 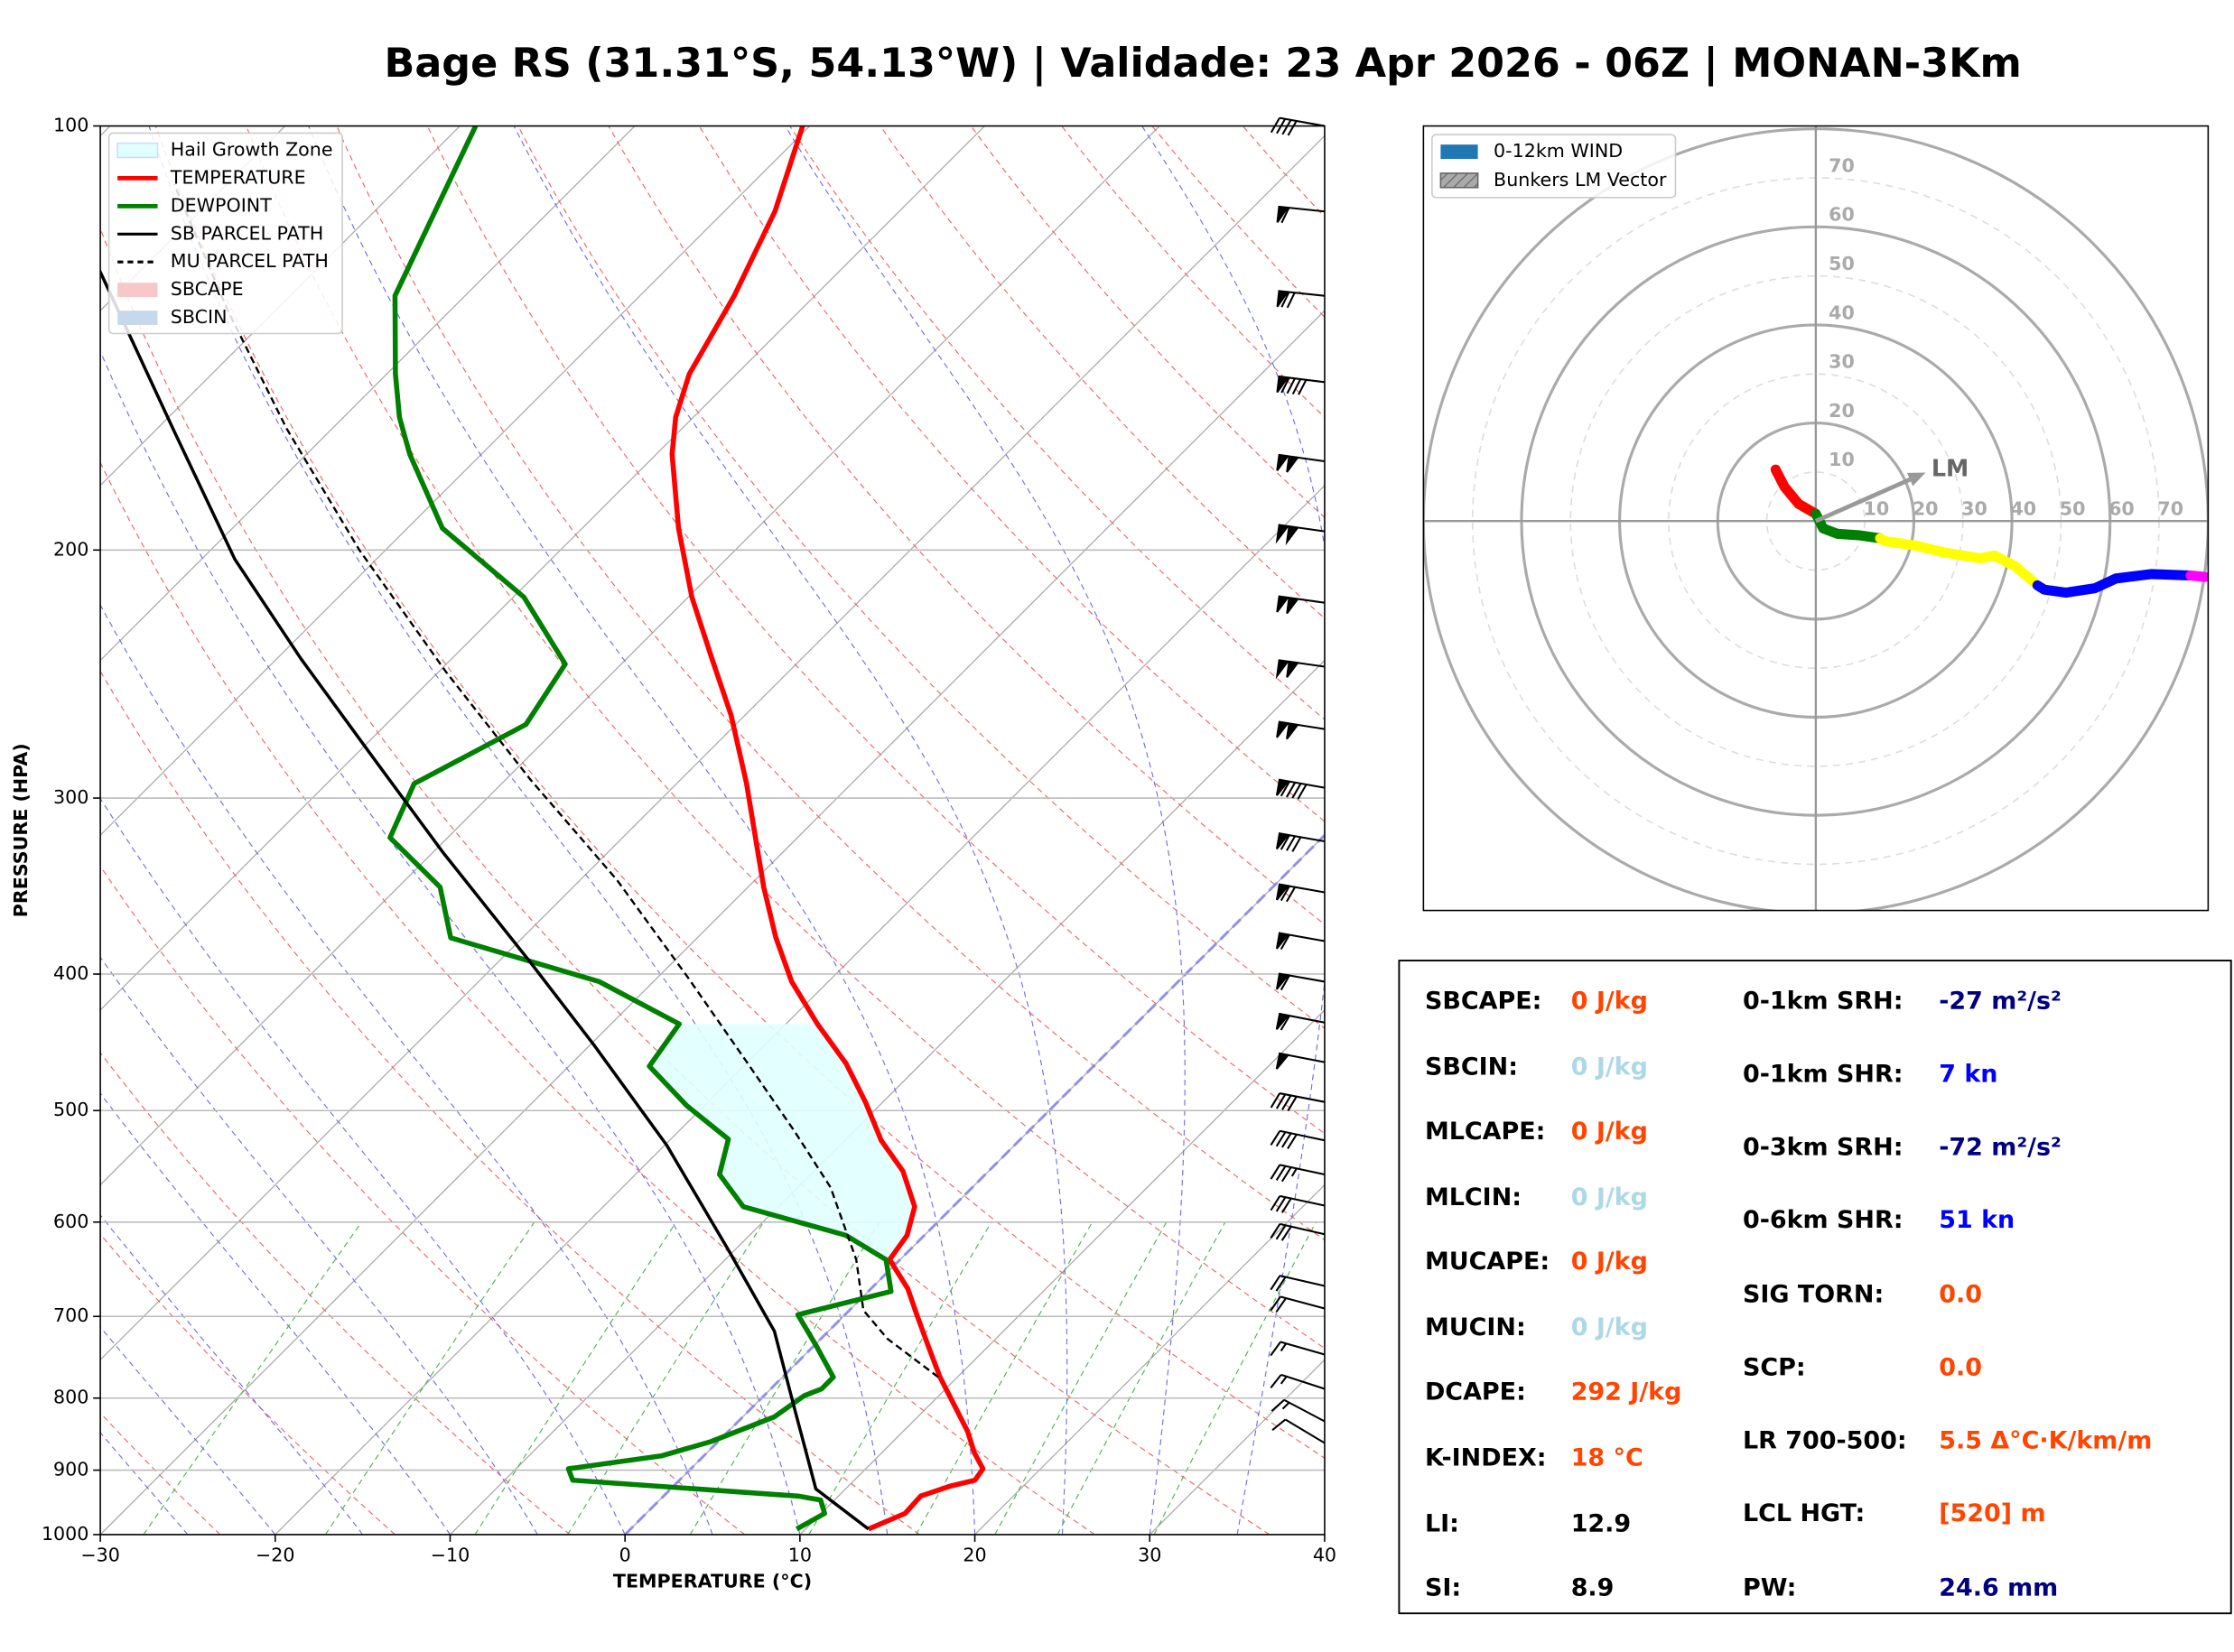 I want to click on index-label: SI:, so click(x=1443, y=1588).